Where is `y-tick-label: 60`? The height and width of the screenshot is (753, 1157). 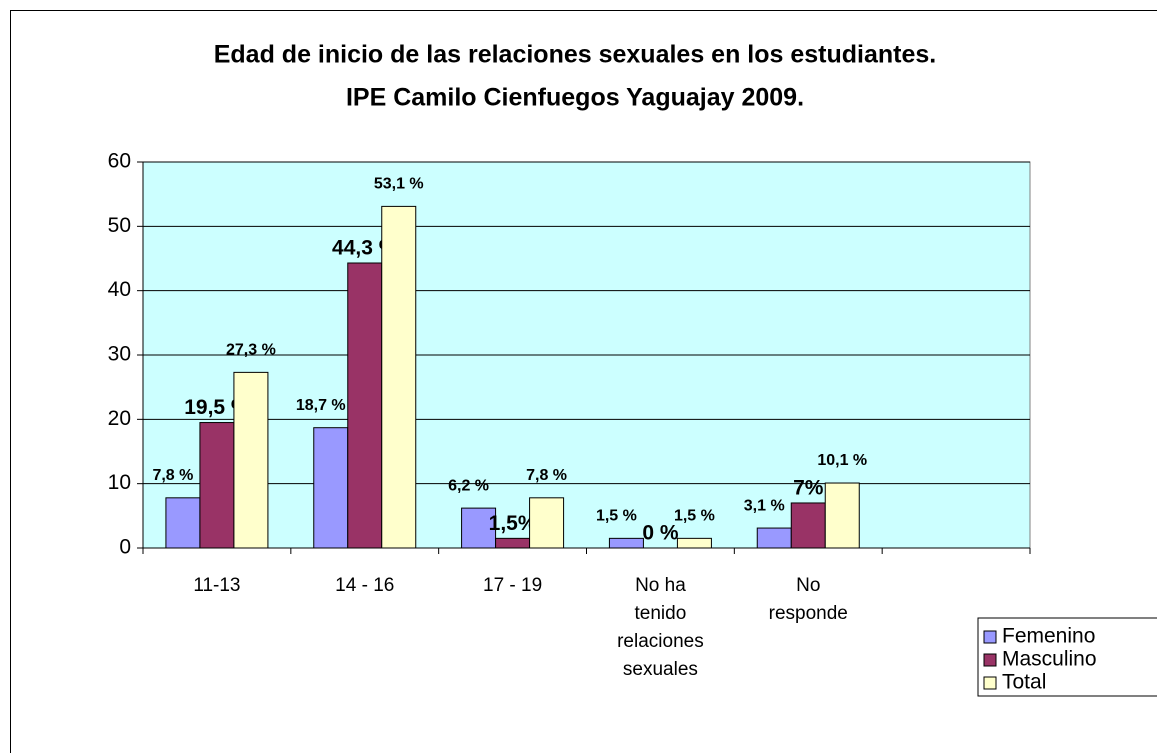 y-tick-label: 60 is located at coordinates (119, 161).